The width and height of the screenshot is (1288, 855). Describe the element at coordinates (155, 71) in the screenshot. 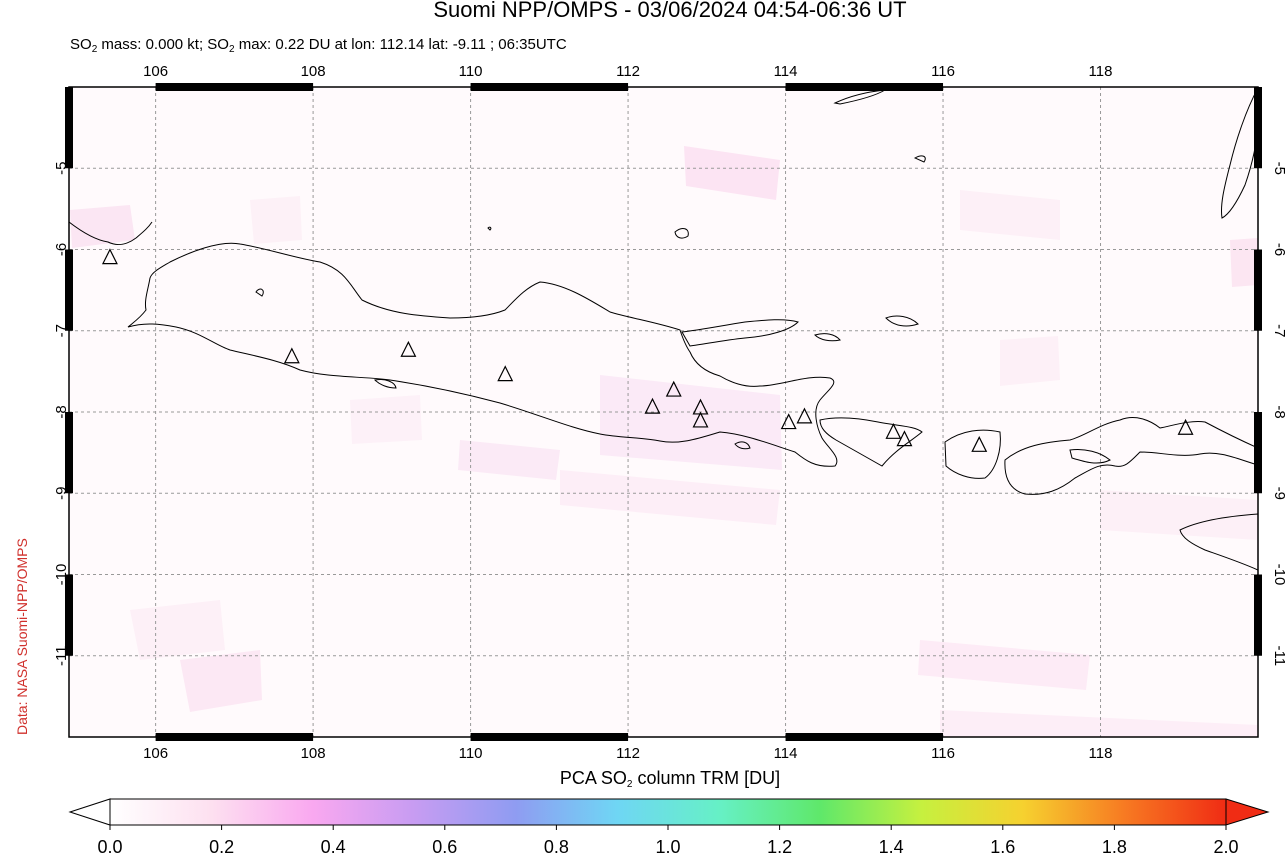

I see `lon-tick-label-top: 106` at that location.